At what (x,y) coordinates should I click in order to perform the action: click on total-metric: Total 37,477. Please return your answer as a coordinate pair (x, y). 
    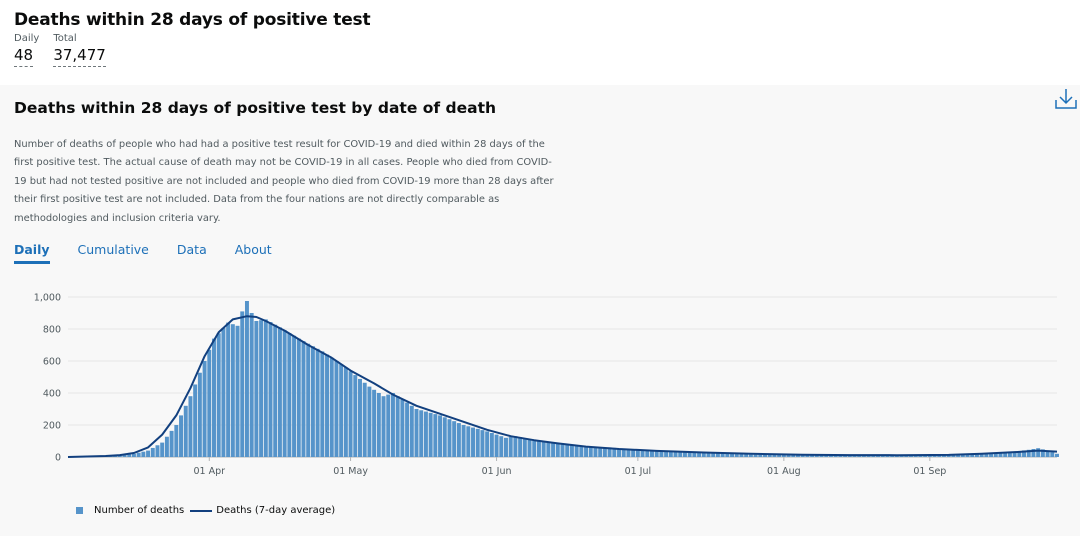
    Looking at the image, I should click on (79, 50).